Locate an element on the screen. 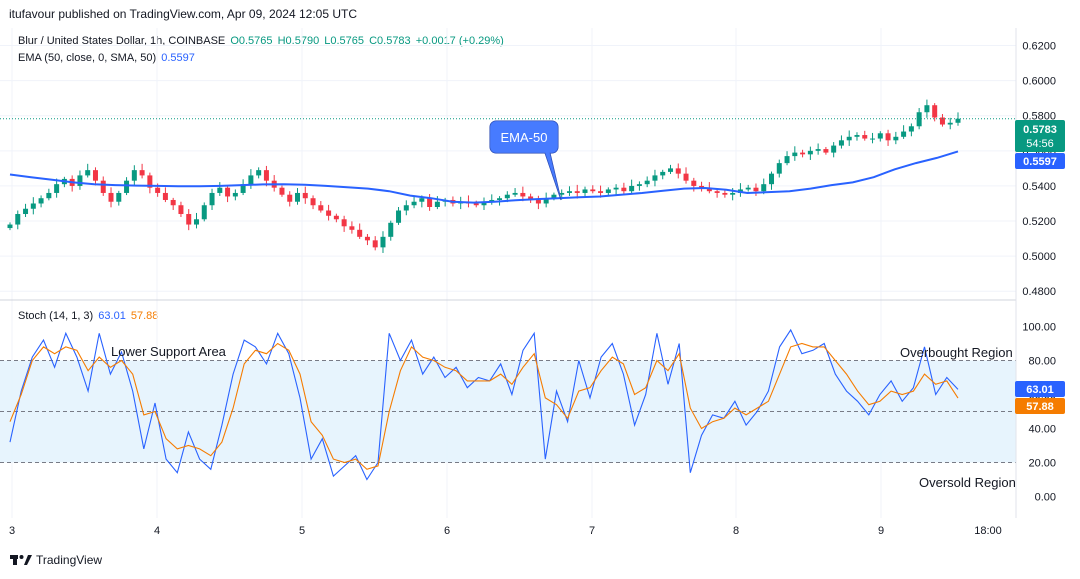 Image resolution: width=1080 pixels, height=579 pixels. change-value: +0.0017 (+0.29%) is located at coordinates (459, 41).